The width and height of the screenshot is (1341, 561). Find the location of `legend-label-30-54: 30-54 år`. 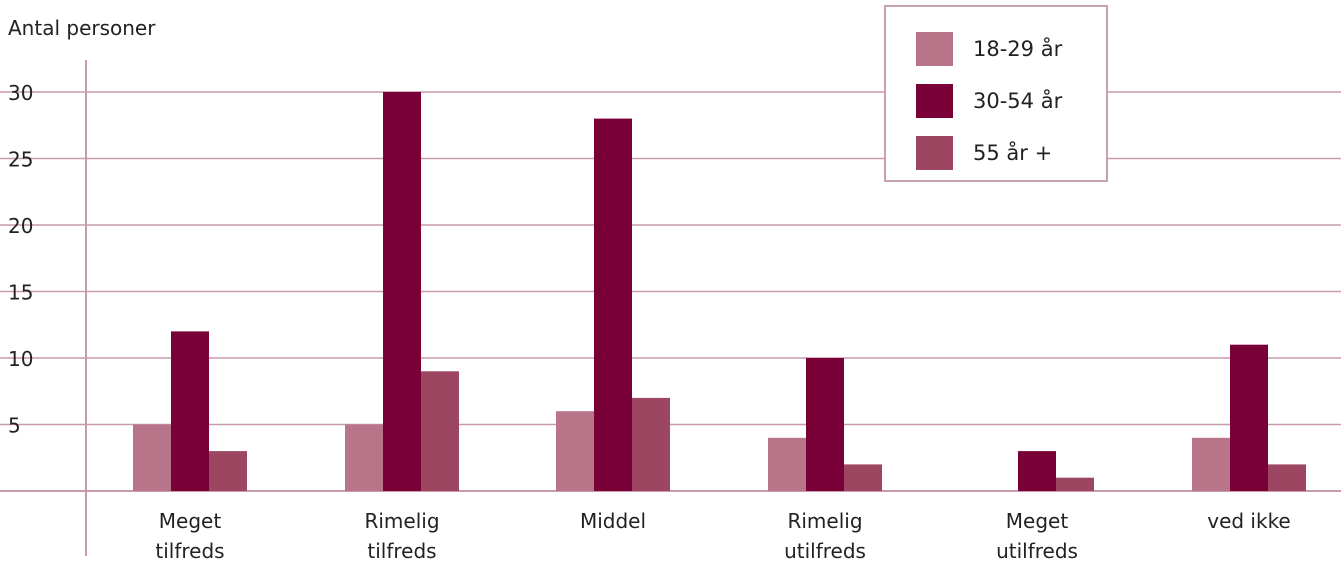

legend-label-30-54: 30-54 år is located at coordinates (1018, 101).